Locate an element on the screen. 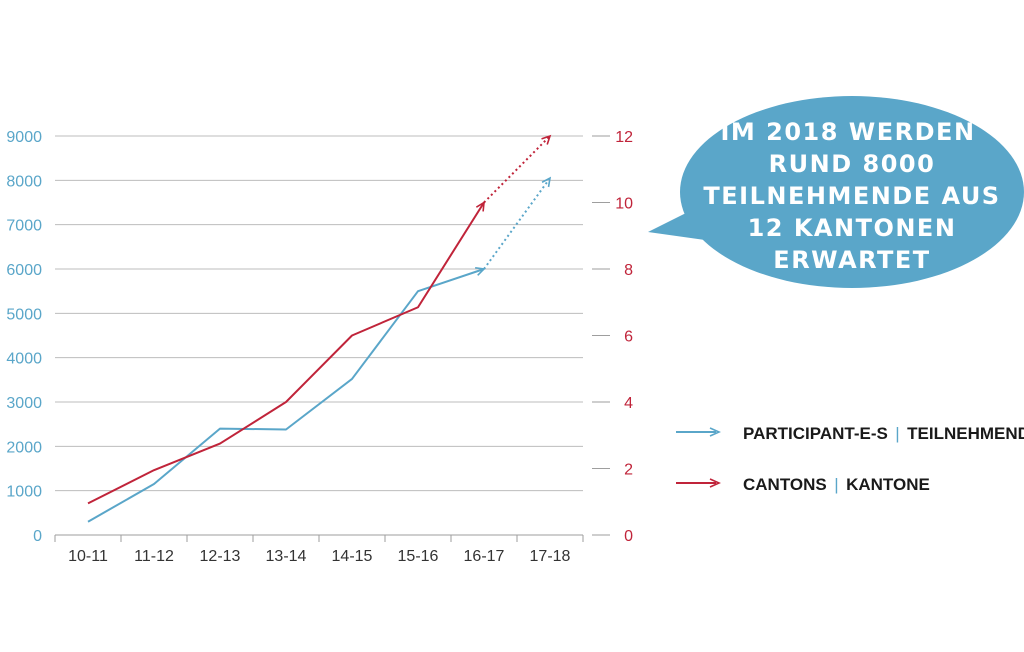 The width and height of the screenshot is (1024, 652). y-right-tick-label: 2 is located at coordinates (628, 470).